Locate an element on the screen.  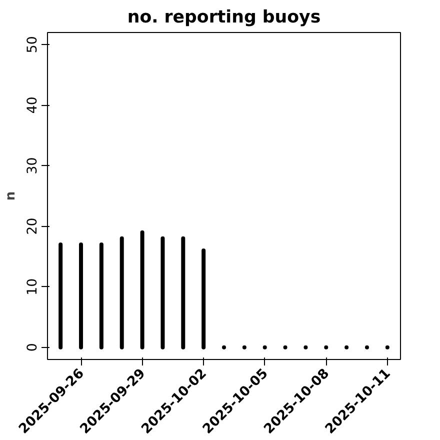
y-axis-title: n is located at coordinates (11, 196).